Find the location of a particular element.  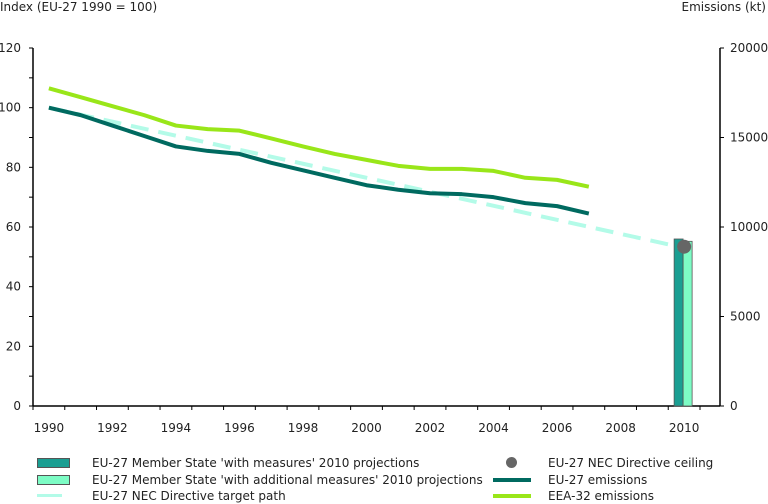

bar-eu-27-member-state-with-additional-measures-2010-projections is located at coordinates (687, 323).